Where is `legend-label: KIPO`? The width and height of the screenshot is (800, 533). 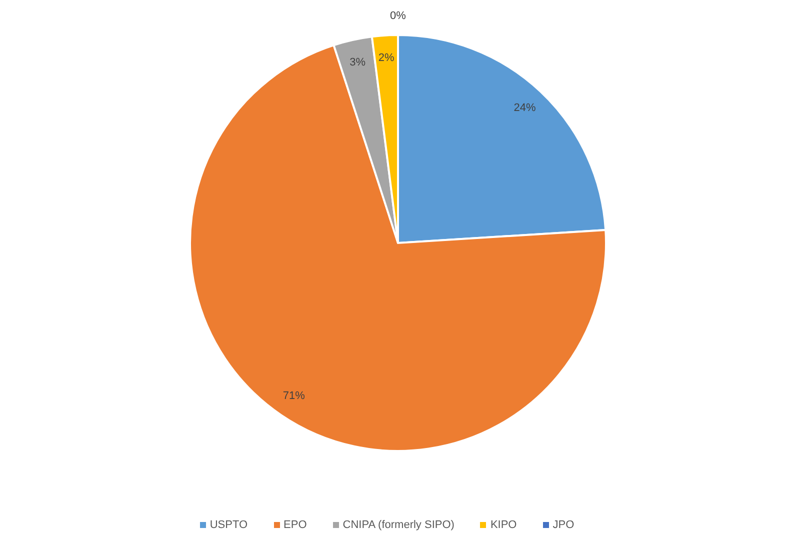 legend-label: KIPO is located at coordinates (503, 525).